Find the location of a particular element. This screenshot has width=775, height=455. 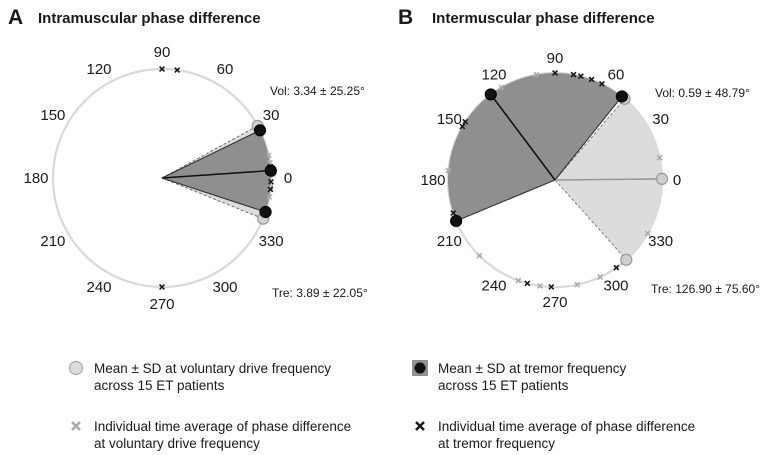

tremor-stat-label: Tre: 126.90 ± 75.60° is located at coordinates (705, 289).